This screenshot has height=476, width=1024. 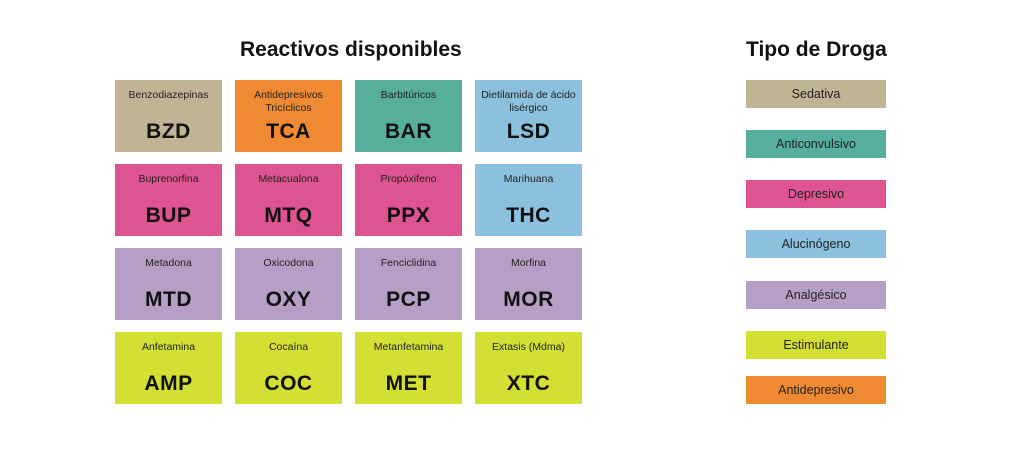 What do you see at coordinates (288, 284) in the screenshot?
I see `reagent-cell-oxy: Oxicodona OXY` at bounding box center [288, 284].